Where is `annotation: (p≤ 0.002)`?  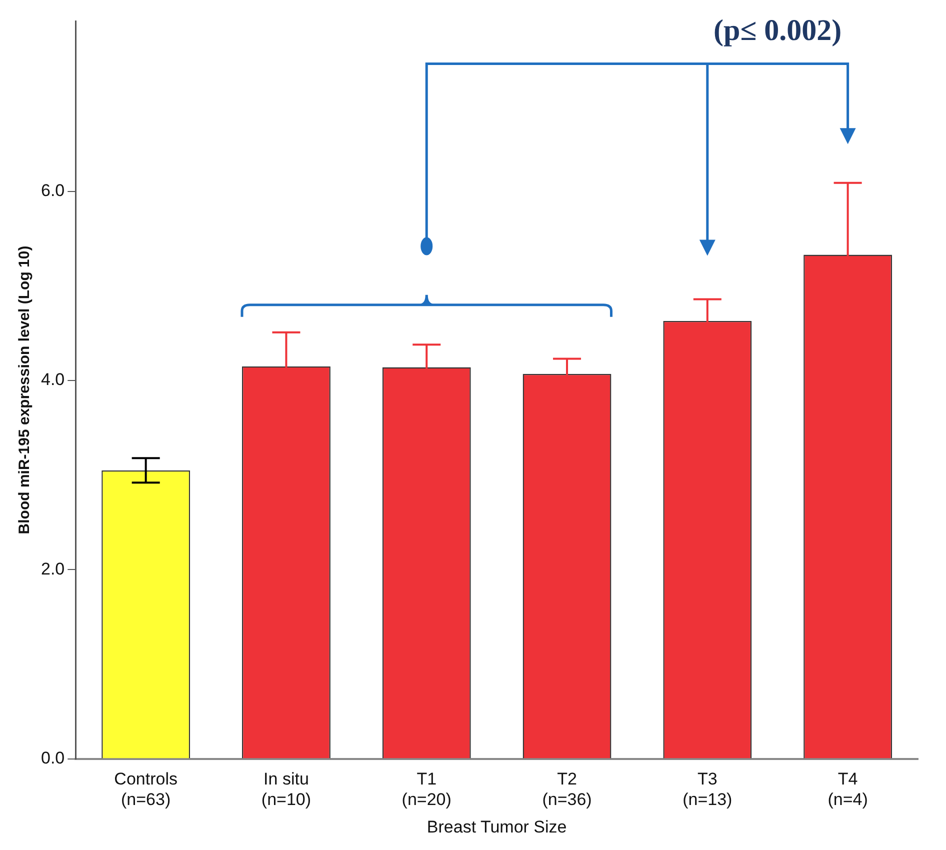
annotation: (p≤ 0.002) is located at coordinates (777, 31).